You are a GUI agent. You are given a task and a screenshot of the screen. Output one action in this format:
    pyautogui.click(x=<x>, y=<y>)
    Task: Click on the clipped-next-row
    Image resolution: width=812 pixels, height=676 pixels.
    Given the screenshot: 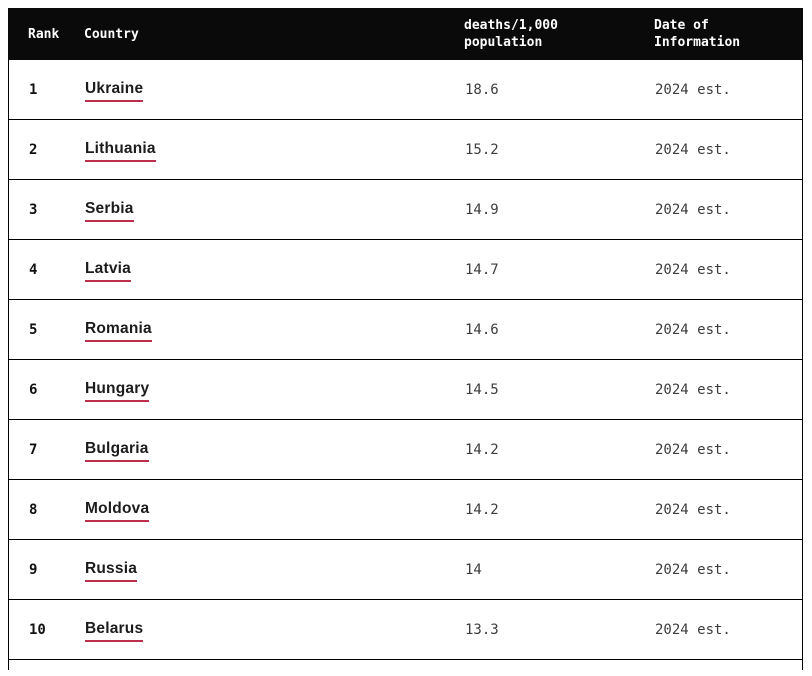 What is the action you would take?
    pyautogui.click(x=405, y=665)
    